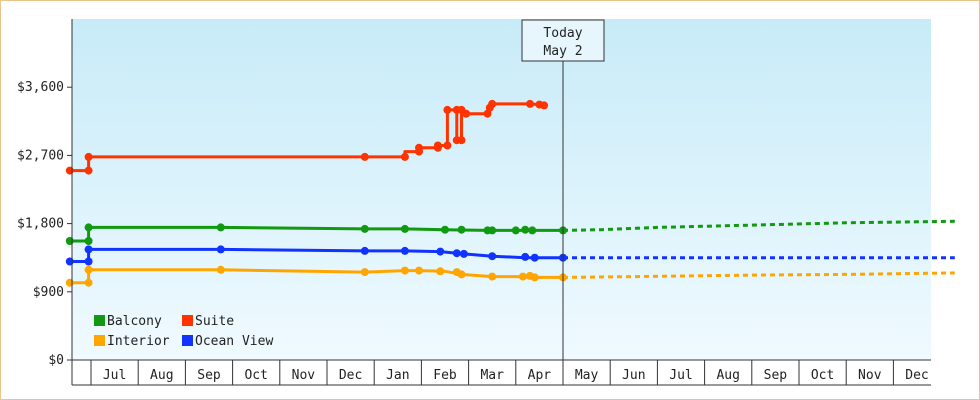 Image resolution: width=980 pixels, height=400 pixels. I want to click on legend-swatch-interior, so click(99, 340).